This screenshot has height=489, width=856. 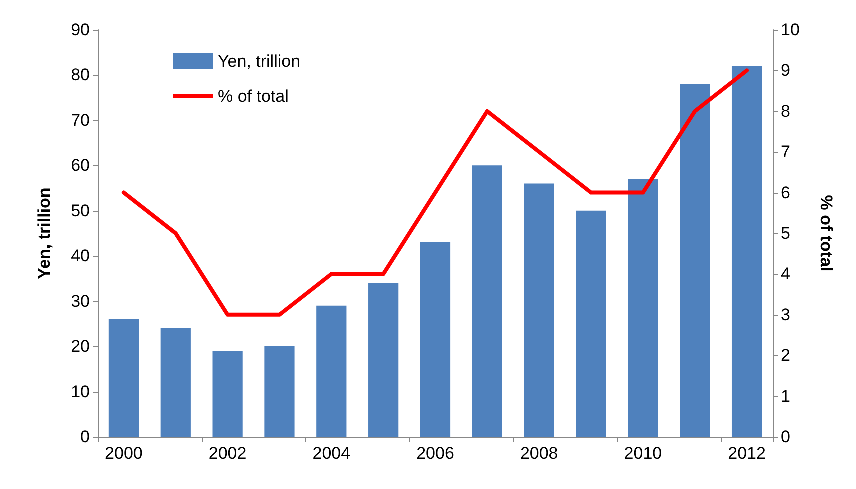 What do you see at coordinates (643, 453) in the screenshot?
I see `x-tick-label: 2010` at bounding box center [643, 453].